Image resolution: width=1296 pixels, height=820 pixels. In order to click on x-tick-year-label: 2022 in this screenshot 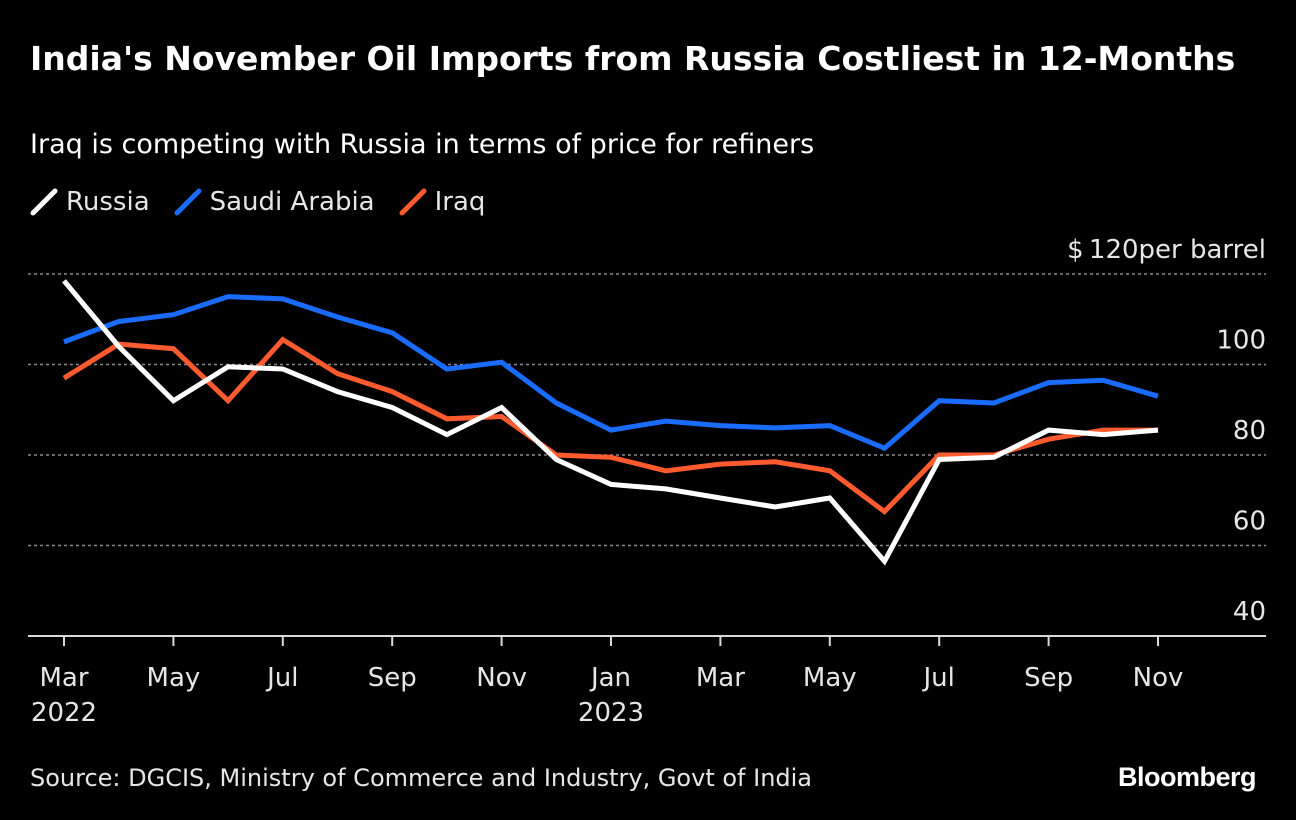, I will do `click(64, 713)`.